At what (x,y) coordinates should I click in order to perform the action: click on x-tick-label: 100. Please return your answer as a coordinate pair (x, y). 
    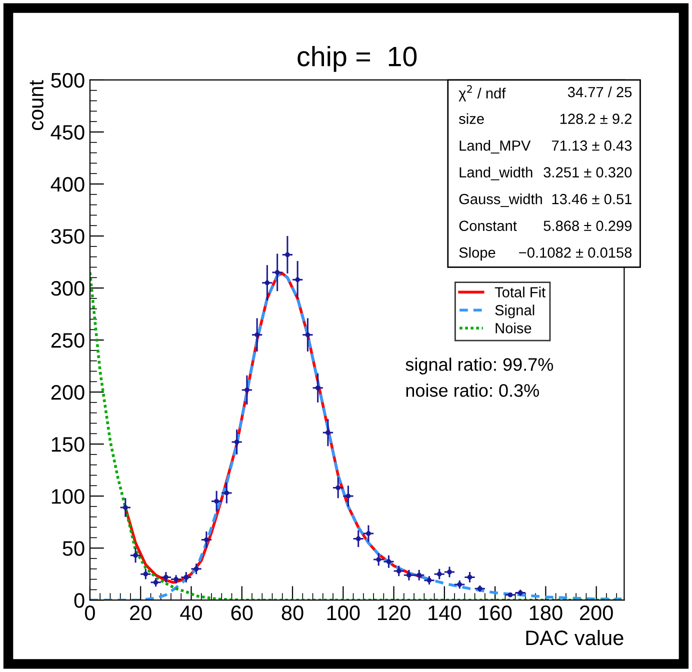
    Looking at the image, I should click on (343, 613).